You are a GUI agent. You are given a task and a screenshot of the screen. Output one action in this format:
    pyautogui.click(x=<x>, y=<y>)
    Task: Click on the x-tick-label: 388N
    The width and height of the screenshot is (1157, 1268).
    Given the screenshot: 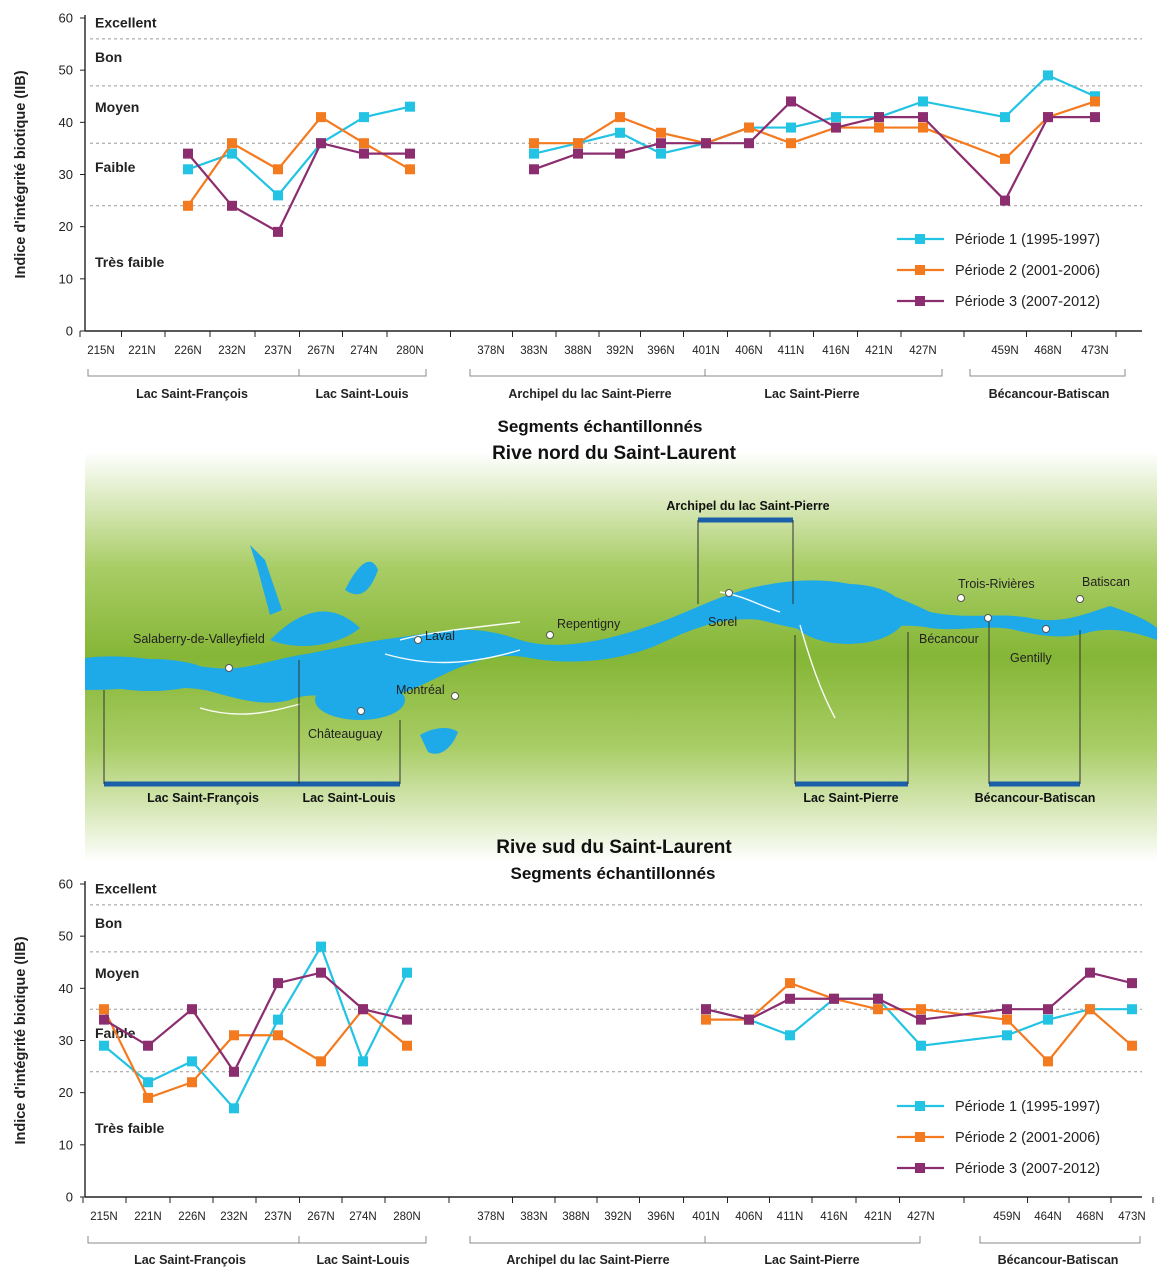 What is the action you would take?
    pyautogui.click(x=576, y=1217)
    